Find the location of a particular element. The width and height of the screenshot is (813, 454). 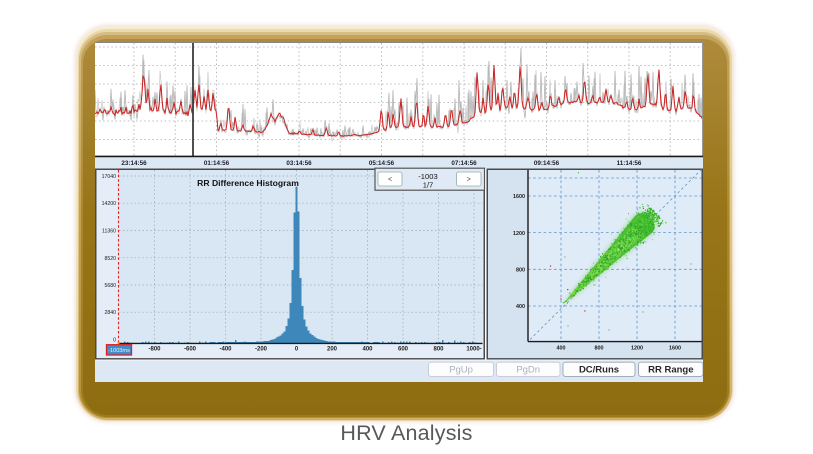

svg-text: RR Range is located at coordinates (670, 369).